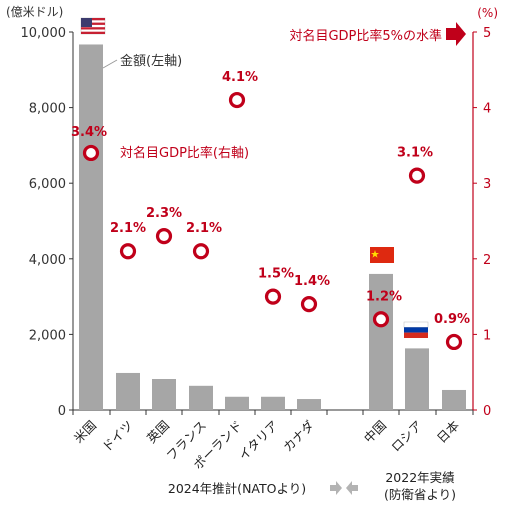 The height and width of the screenshot is (508, 505). I want to click on category-label: ロシア, so click(406, 436).